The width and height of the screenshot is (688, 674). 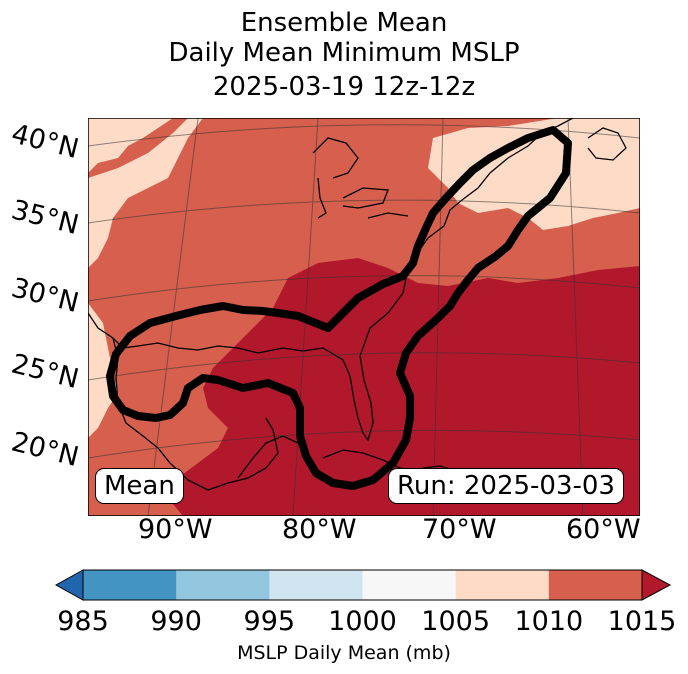 I want to click on field-1000-1005-north2, so click(x=145, y=193).